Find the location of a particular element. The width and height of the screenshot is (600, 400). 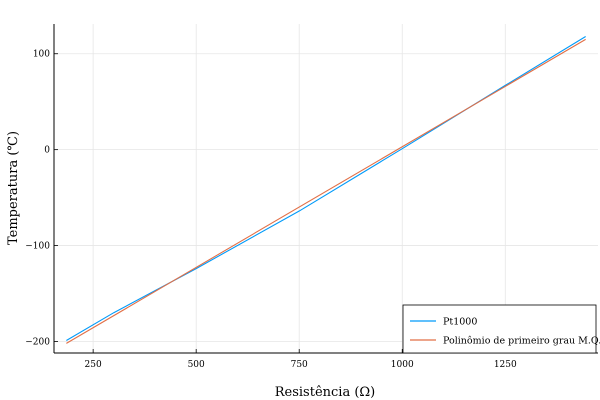

y-tick-label: 100 is located at coordinates (41, 55).